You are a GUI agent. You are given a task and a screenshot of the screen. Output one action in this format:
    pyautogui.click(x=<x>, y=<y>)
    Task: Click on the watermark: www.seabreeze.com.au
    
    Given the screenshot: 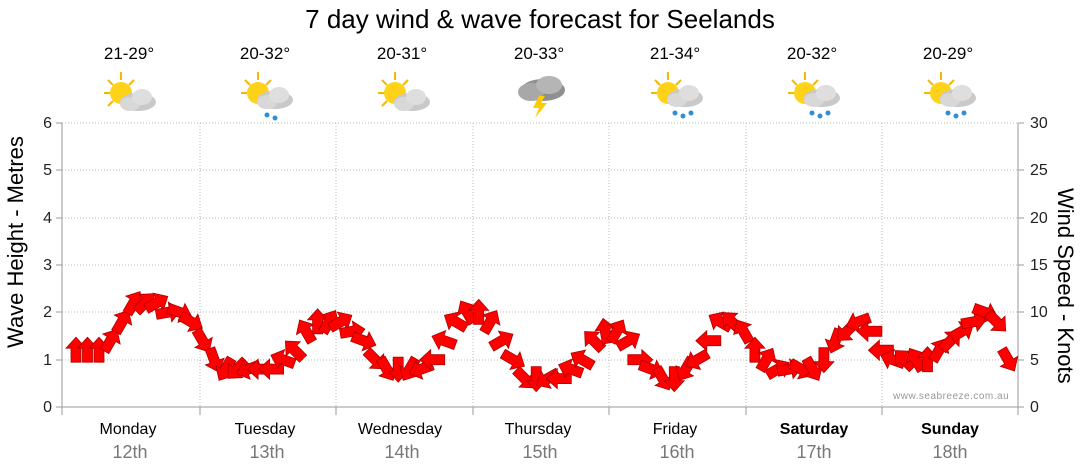 What is the action you would take?
    pyautogui.click(x=951, y=396)
    